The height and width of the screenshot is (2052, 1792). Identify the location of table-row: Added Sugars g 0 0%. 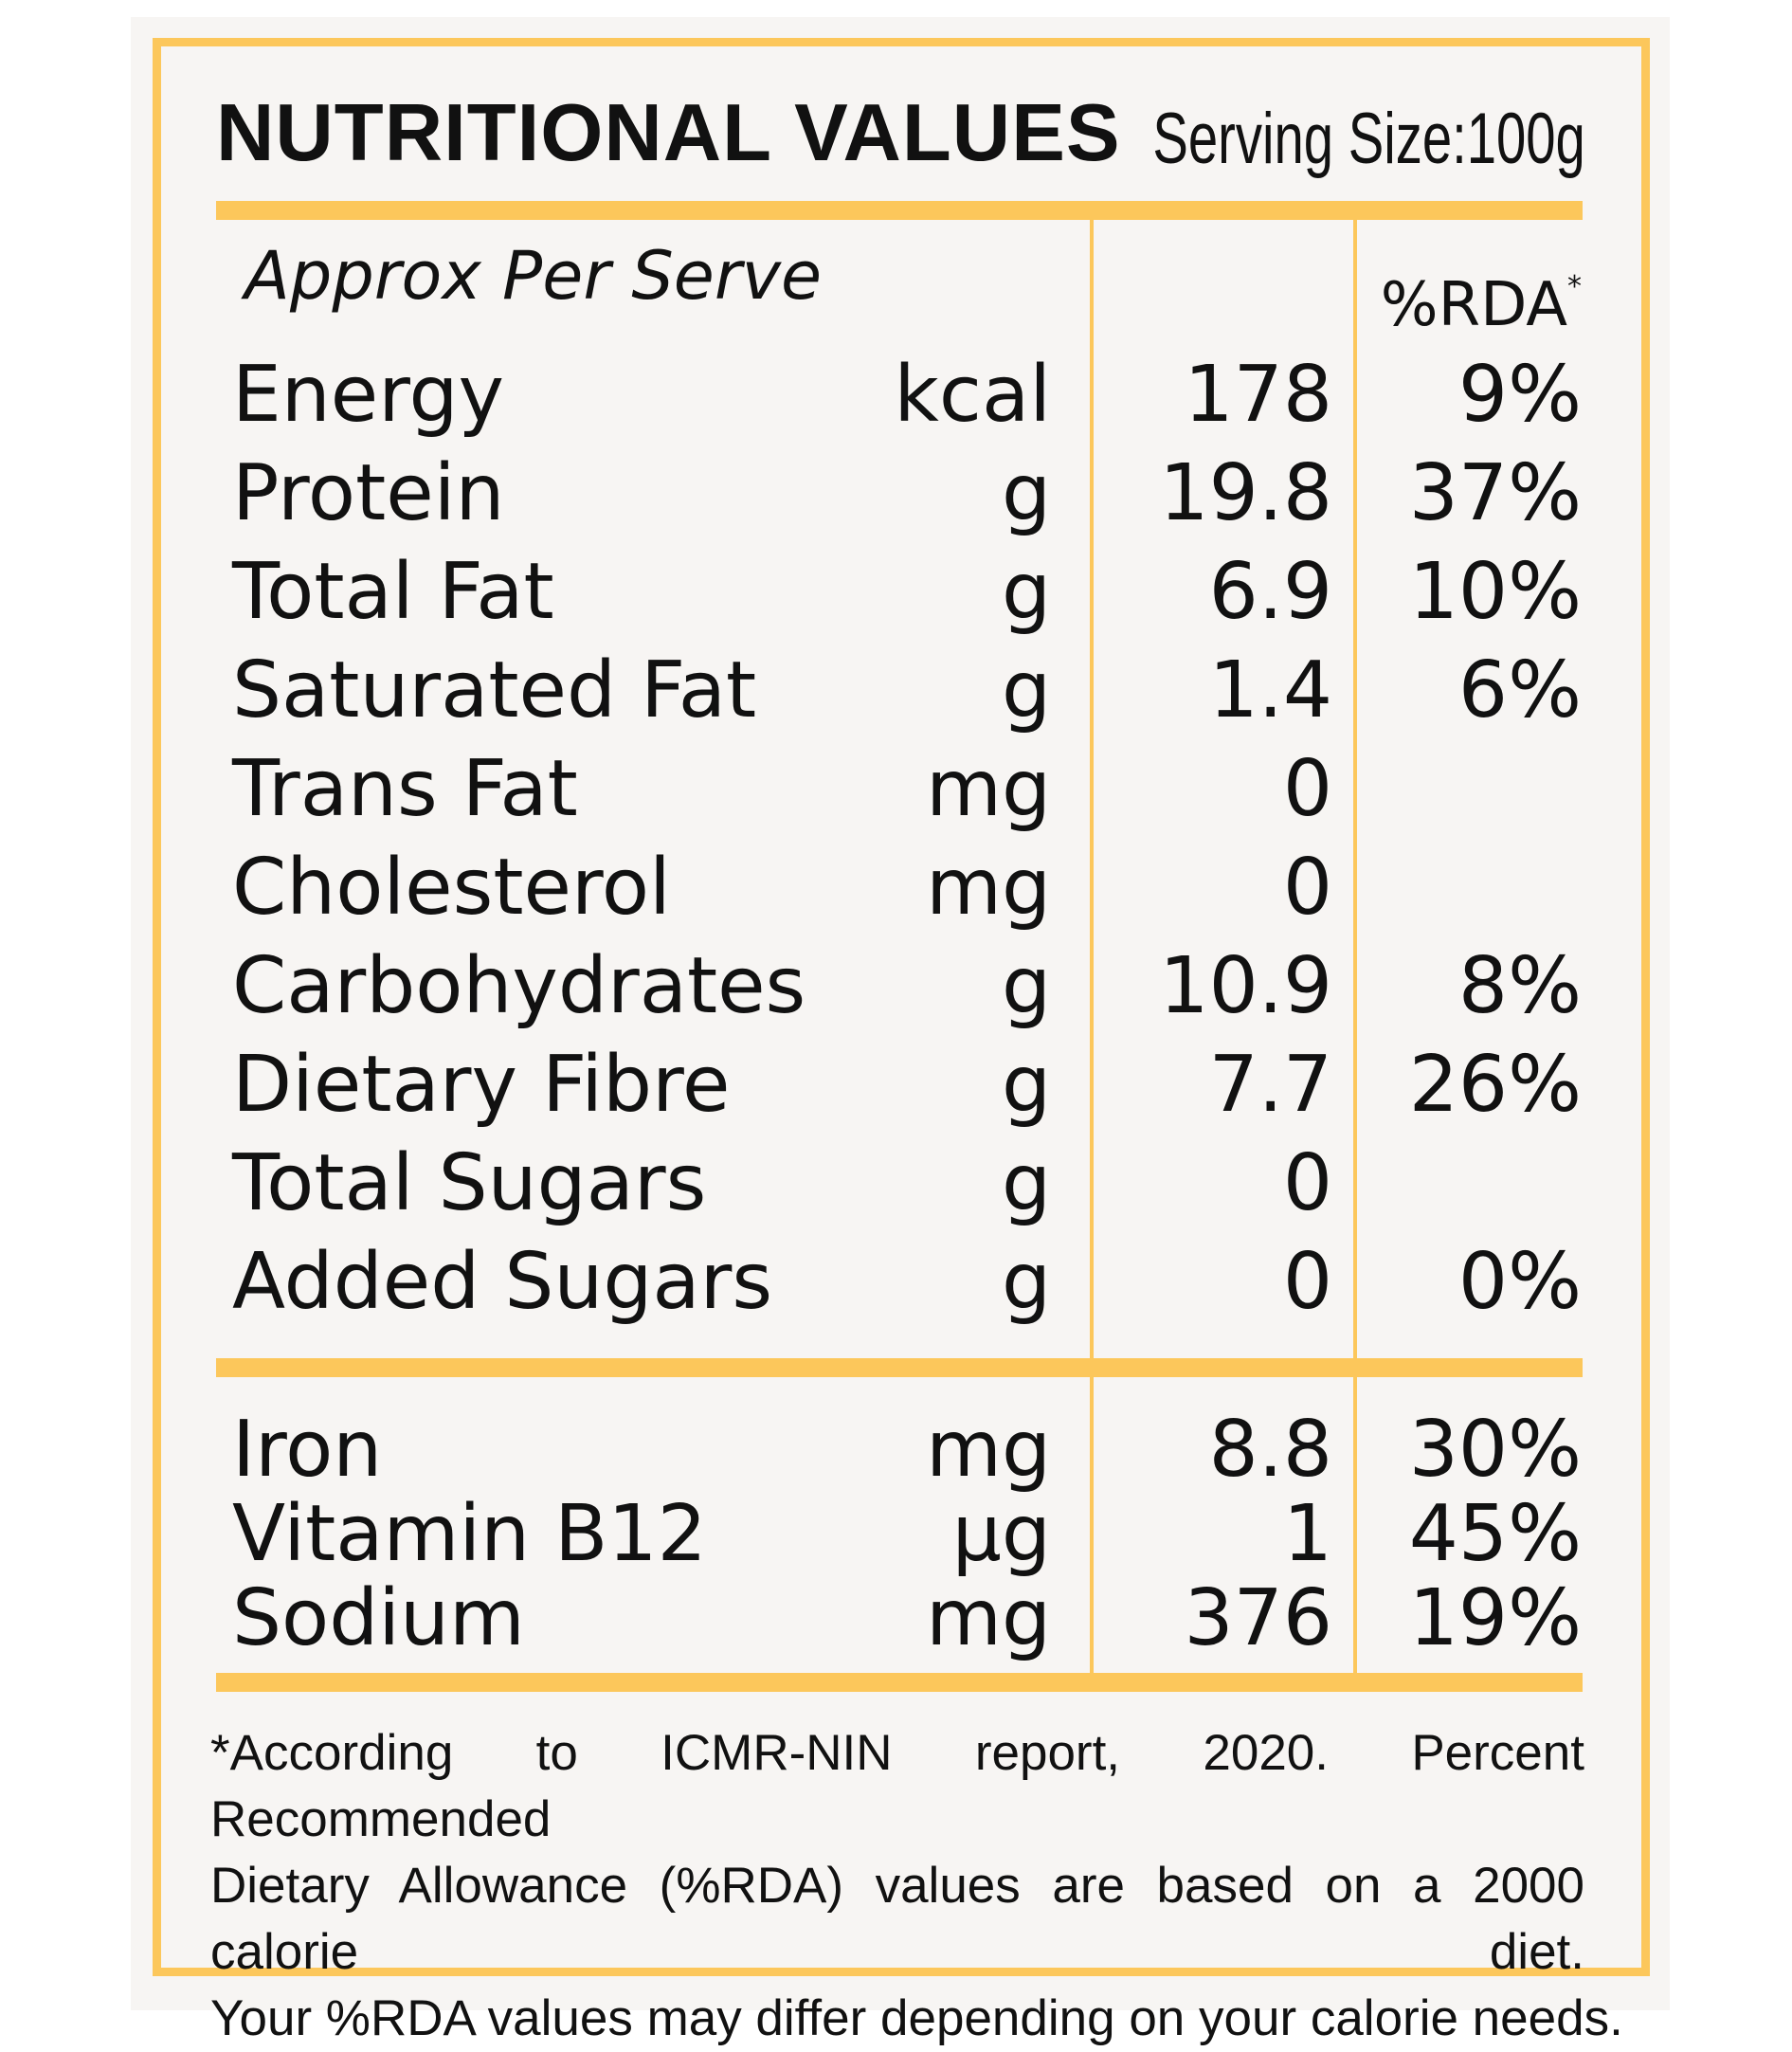
(896, 1282).